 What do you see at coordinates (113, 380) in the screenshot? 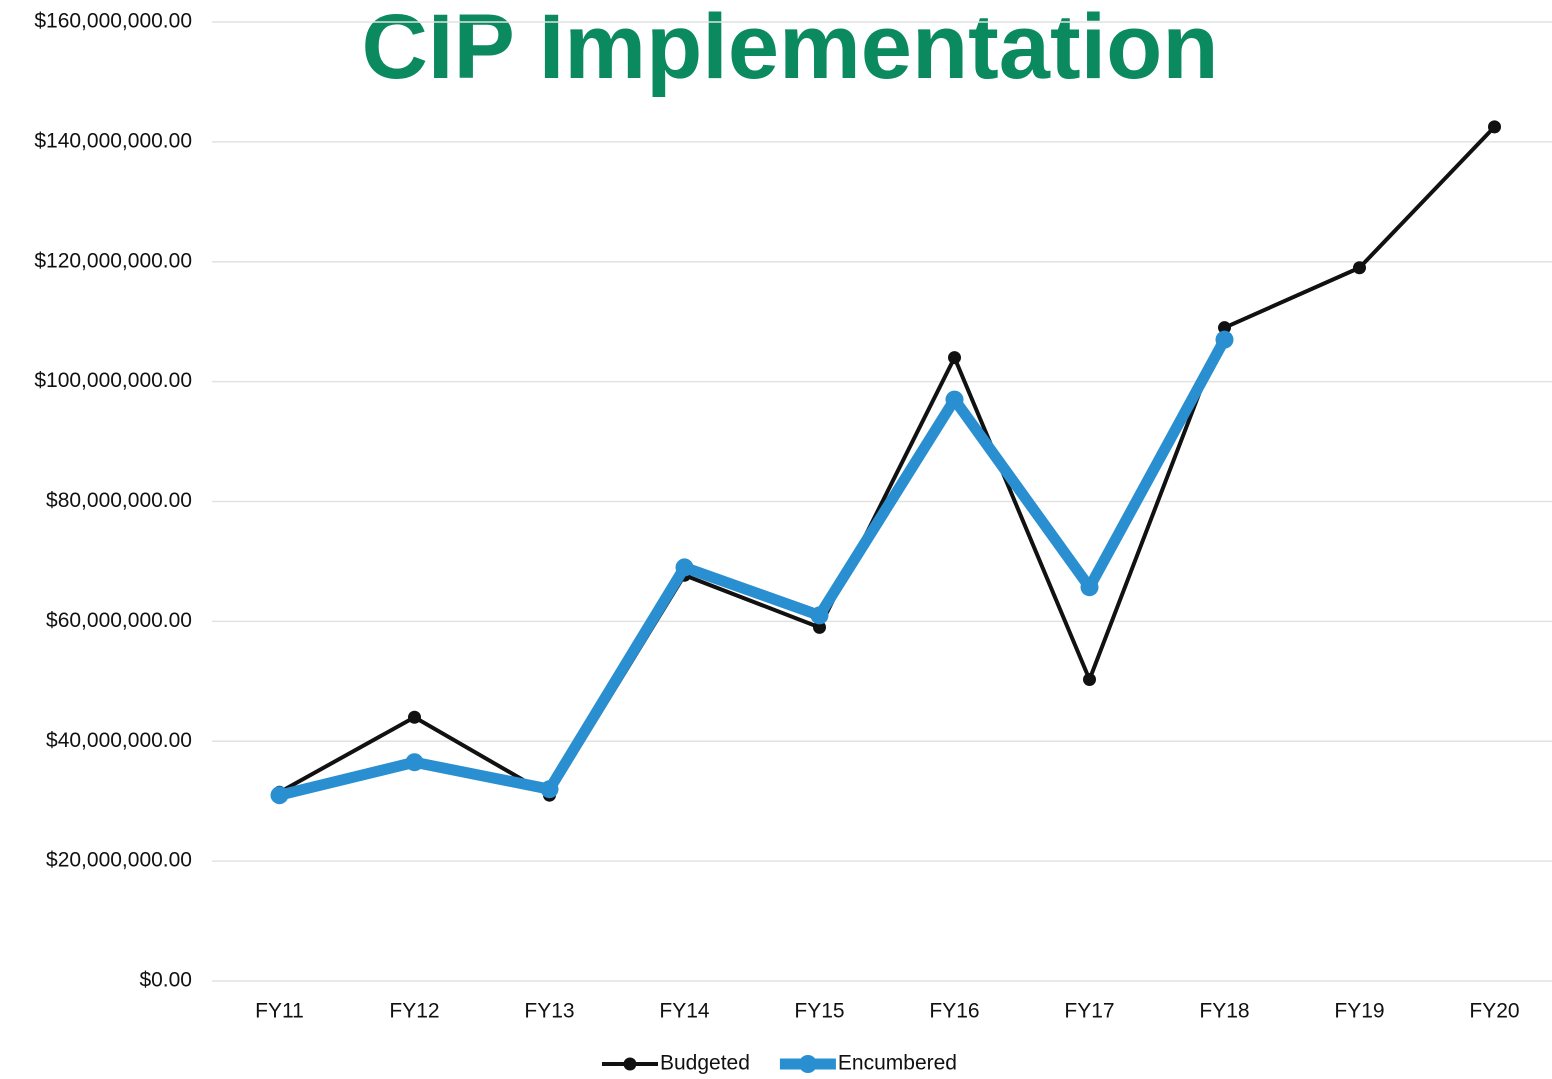
I see `y-tick-label: $100,000,000.00` at bounding box center [113, 380].